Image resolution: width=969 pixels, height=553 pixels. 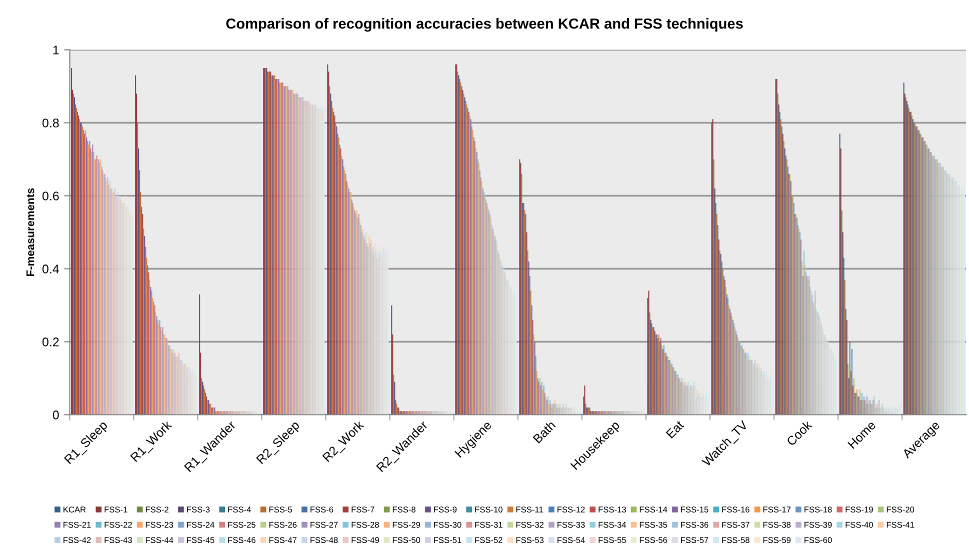 I want to click on legend-label: FSS-22, so click(x=118, y=525).